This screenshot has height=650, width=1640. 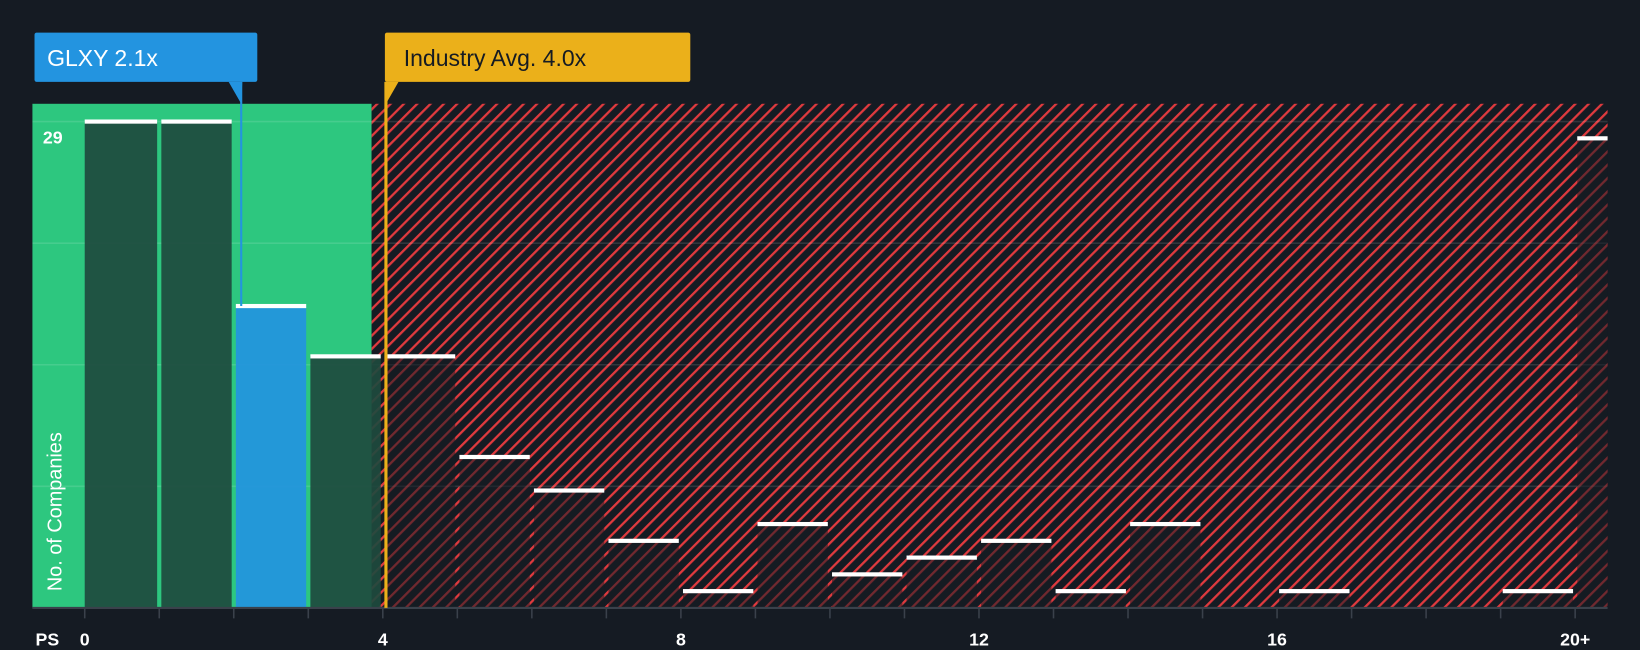 I want to click on y-axis-label: No. of Companies, so click(x=56, y=511).